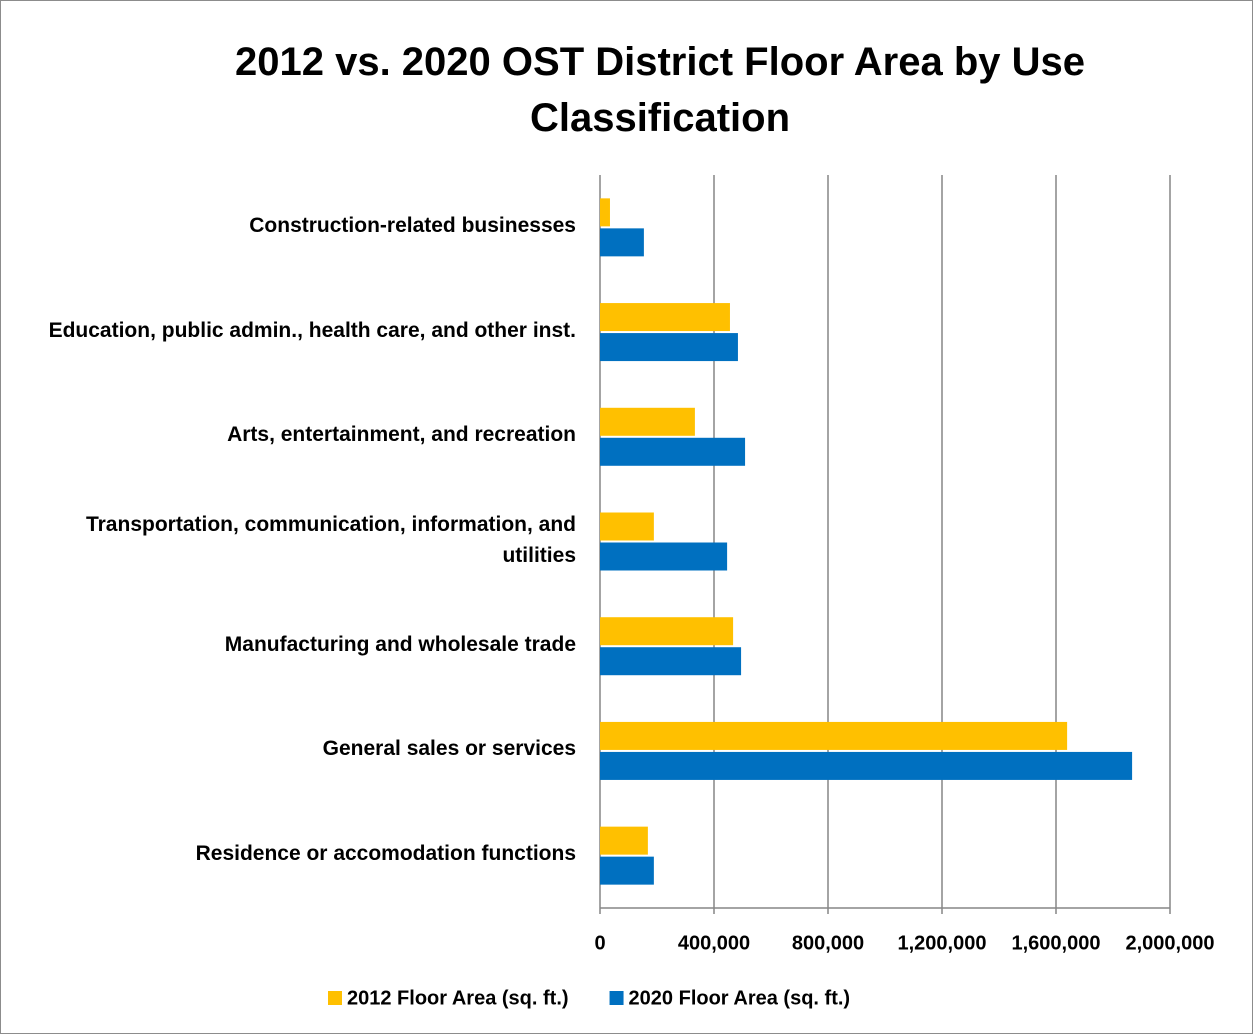 This screenshot has height=1034, width=1253. Describe the element at coordinates (599, 943) in the screenshot. I see `x-tick-label: 0` at that location.